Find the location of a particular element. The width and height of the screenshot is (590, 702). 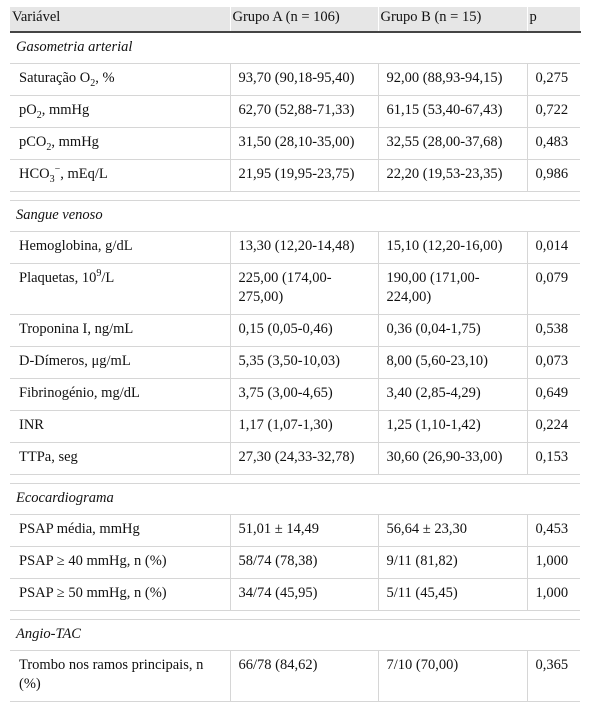

cell-p: 0,153 is located at coordinates (553, 458).